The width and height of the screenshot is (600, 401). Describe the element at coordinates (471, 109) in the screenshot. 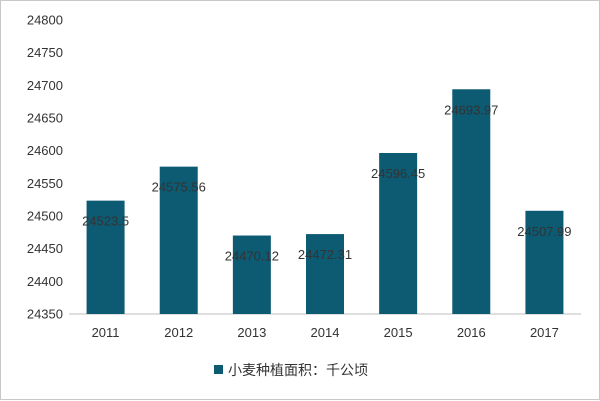

I see `data-label: 24693.97` at that location.